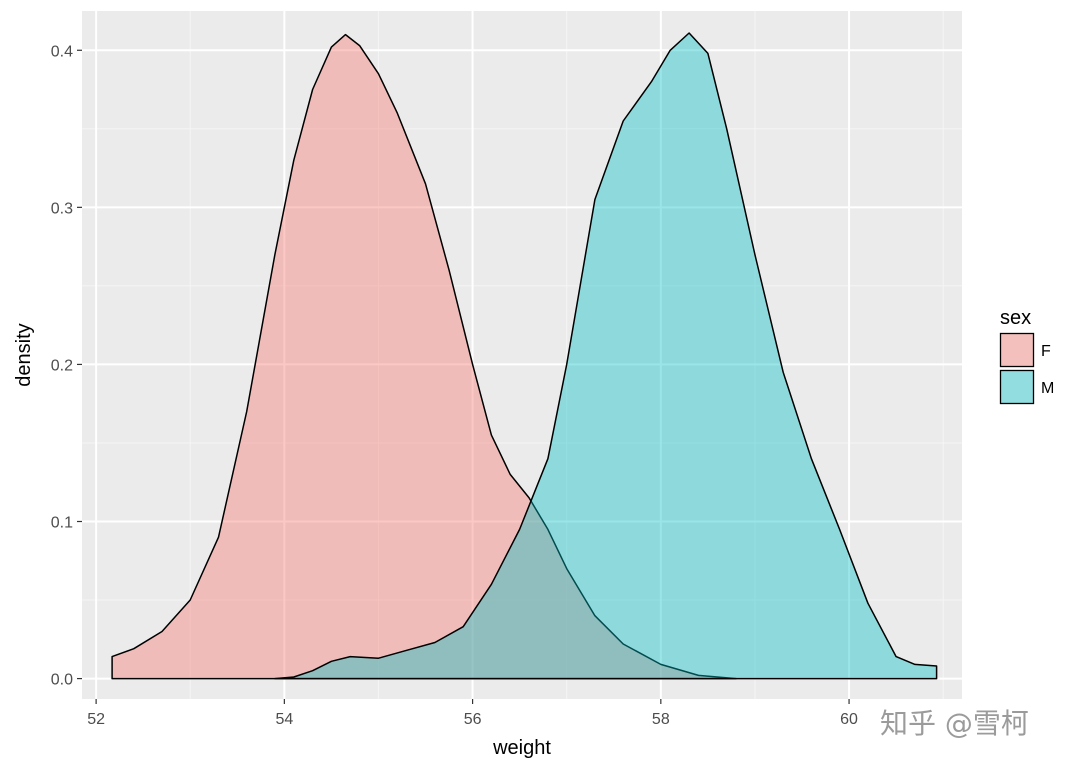 Image resolution: width=1080 pixels, height=771 pixels. I want to click on x-tick-label: 60, so click(849, 719).